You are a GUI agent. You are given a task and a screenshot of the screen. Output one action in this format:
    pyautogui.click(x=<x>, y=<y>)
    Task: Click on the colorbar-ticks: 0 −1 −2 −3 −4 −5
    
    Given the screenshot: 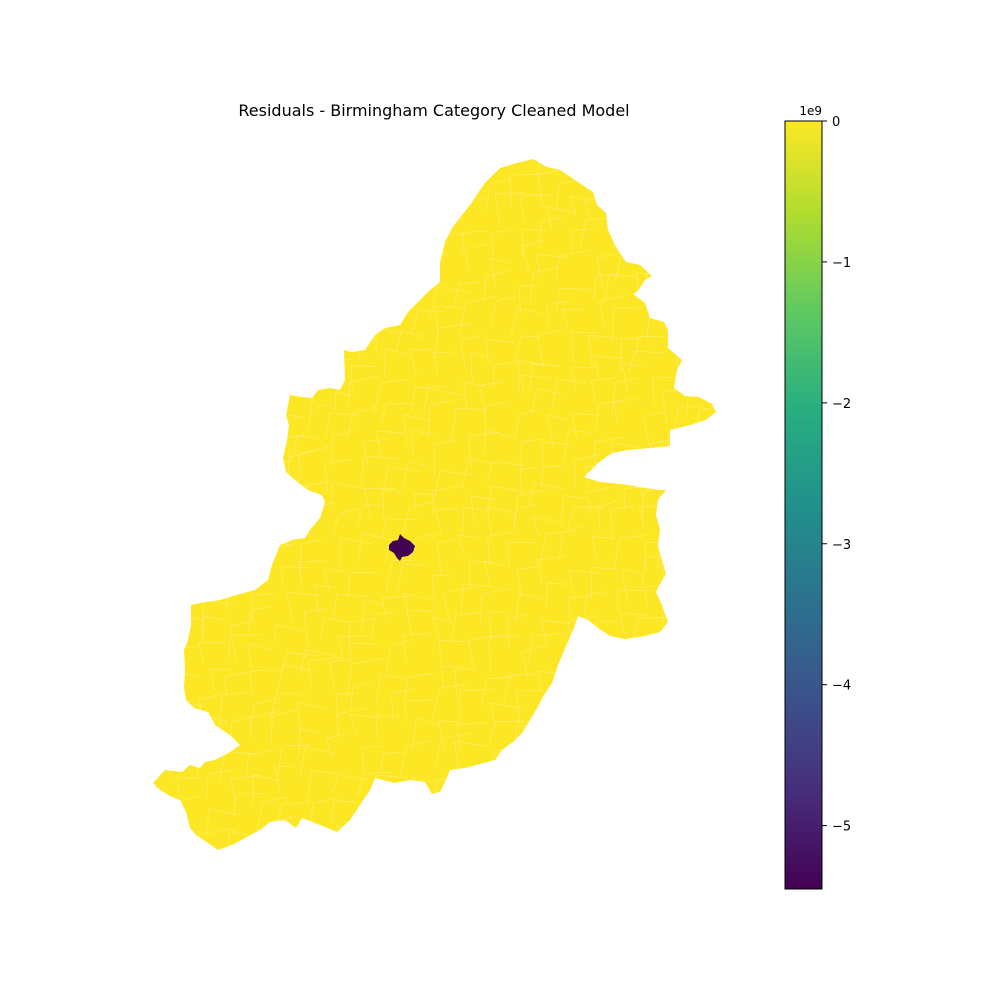 What is the action you would take?
    pyautogui.click(x=836, y=475)
    